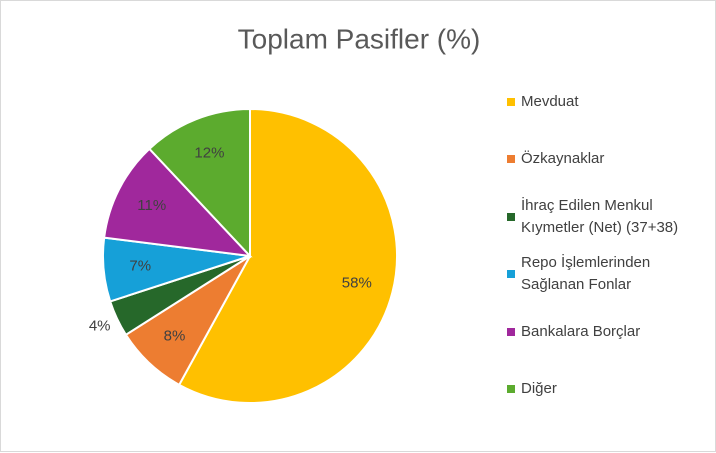  I want to click on legend-item: Diğer, so click(607, 390).